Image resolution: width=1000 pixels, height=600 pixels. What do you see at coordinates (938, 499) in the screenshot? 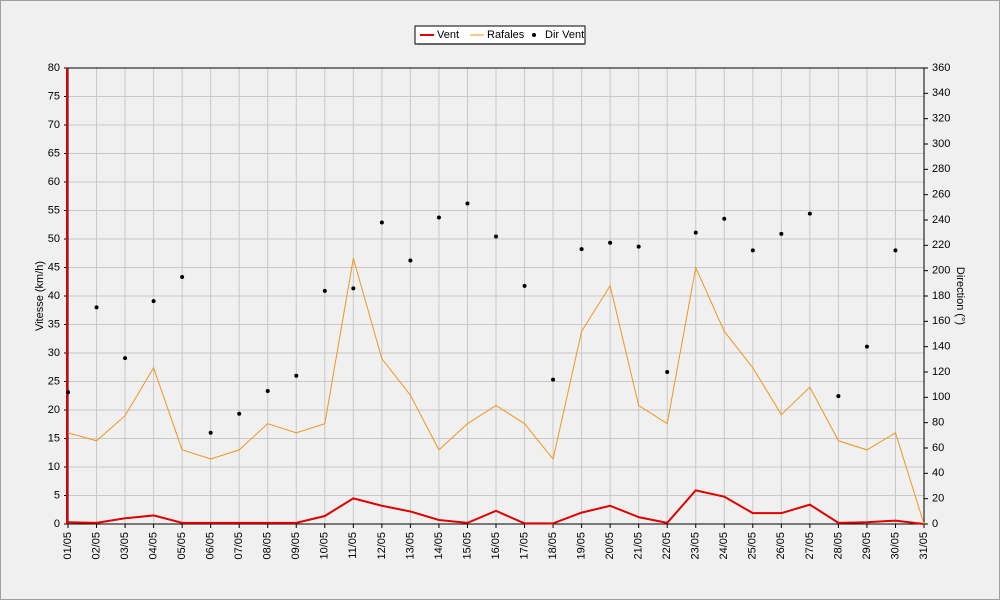
I see `y2-tick-label: 20` at bounding box center [938, 499].